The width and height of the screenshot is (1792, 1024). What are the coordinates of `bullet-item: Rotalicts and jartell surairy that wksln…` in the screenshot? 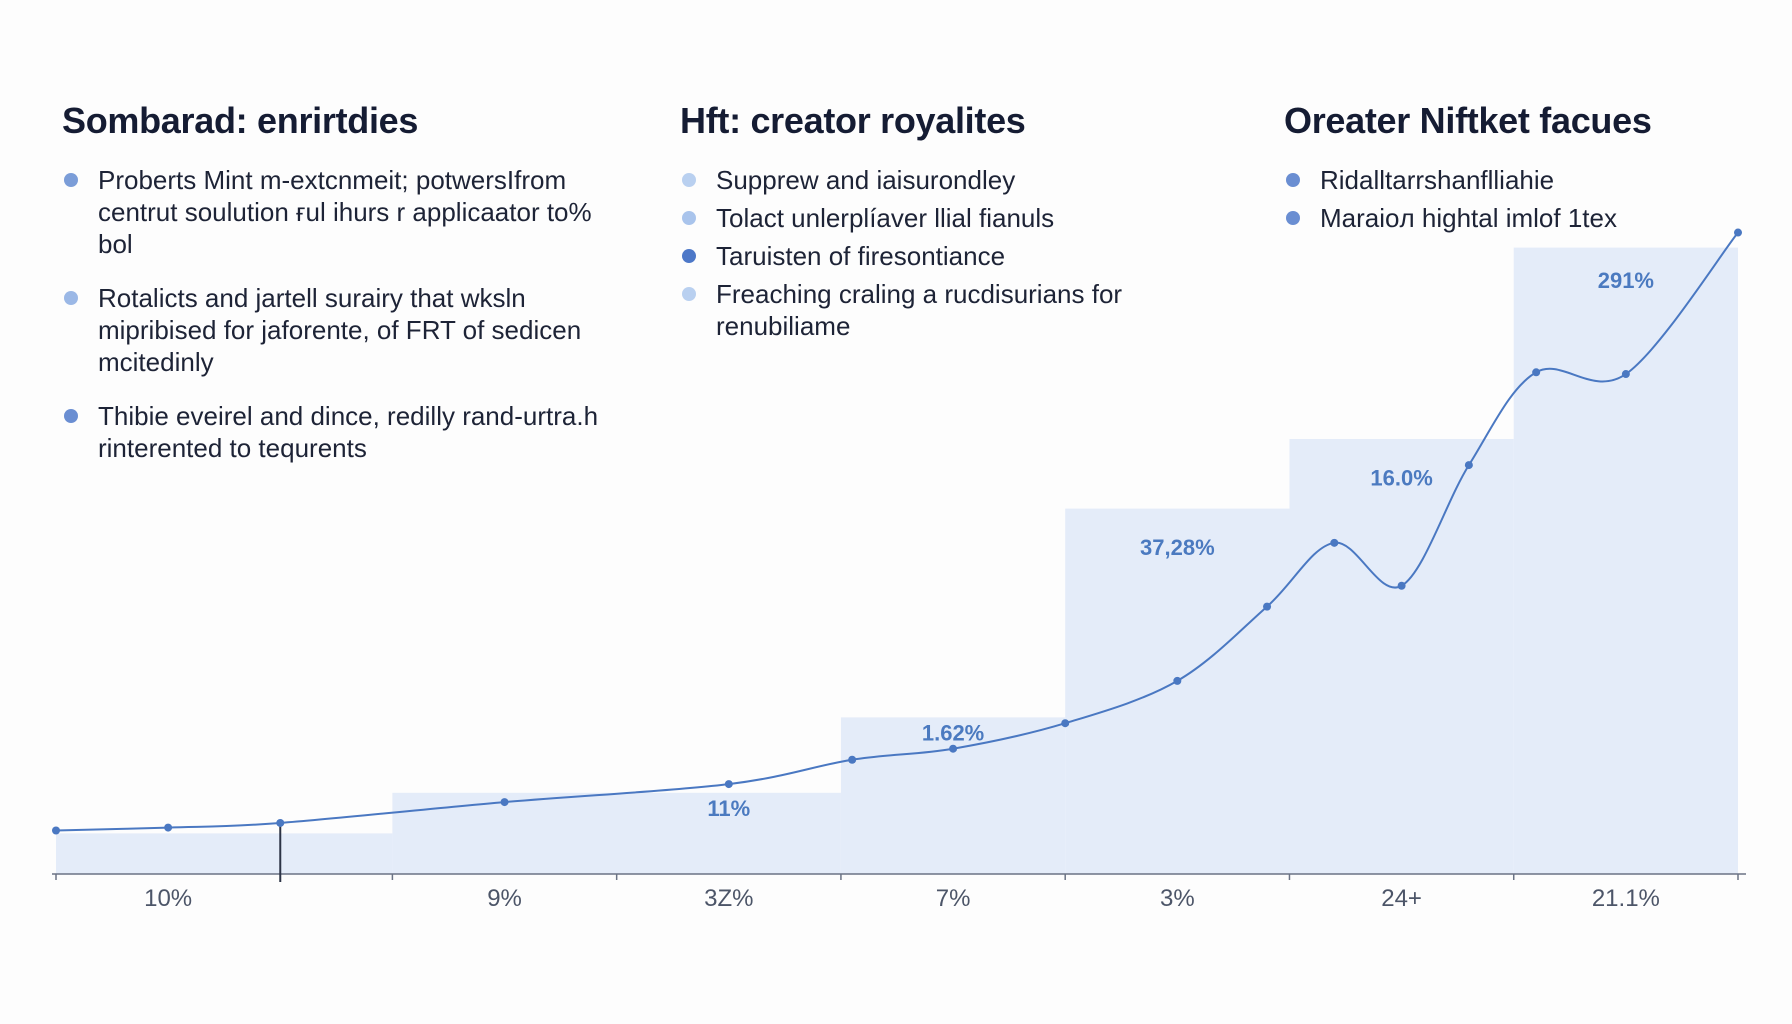 It's located at (342, 330).